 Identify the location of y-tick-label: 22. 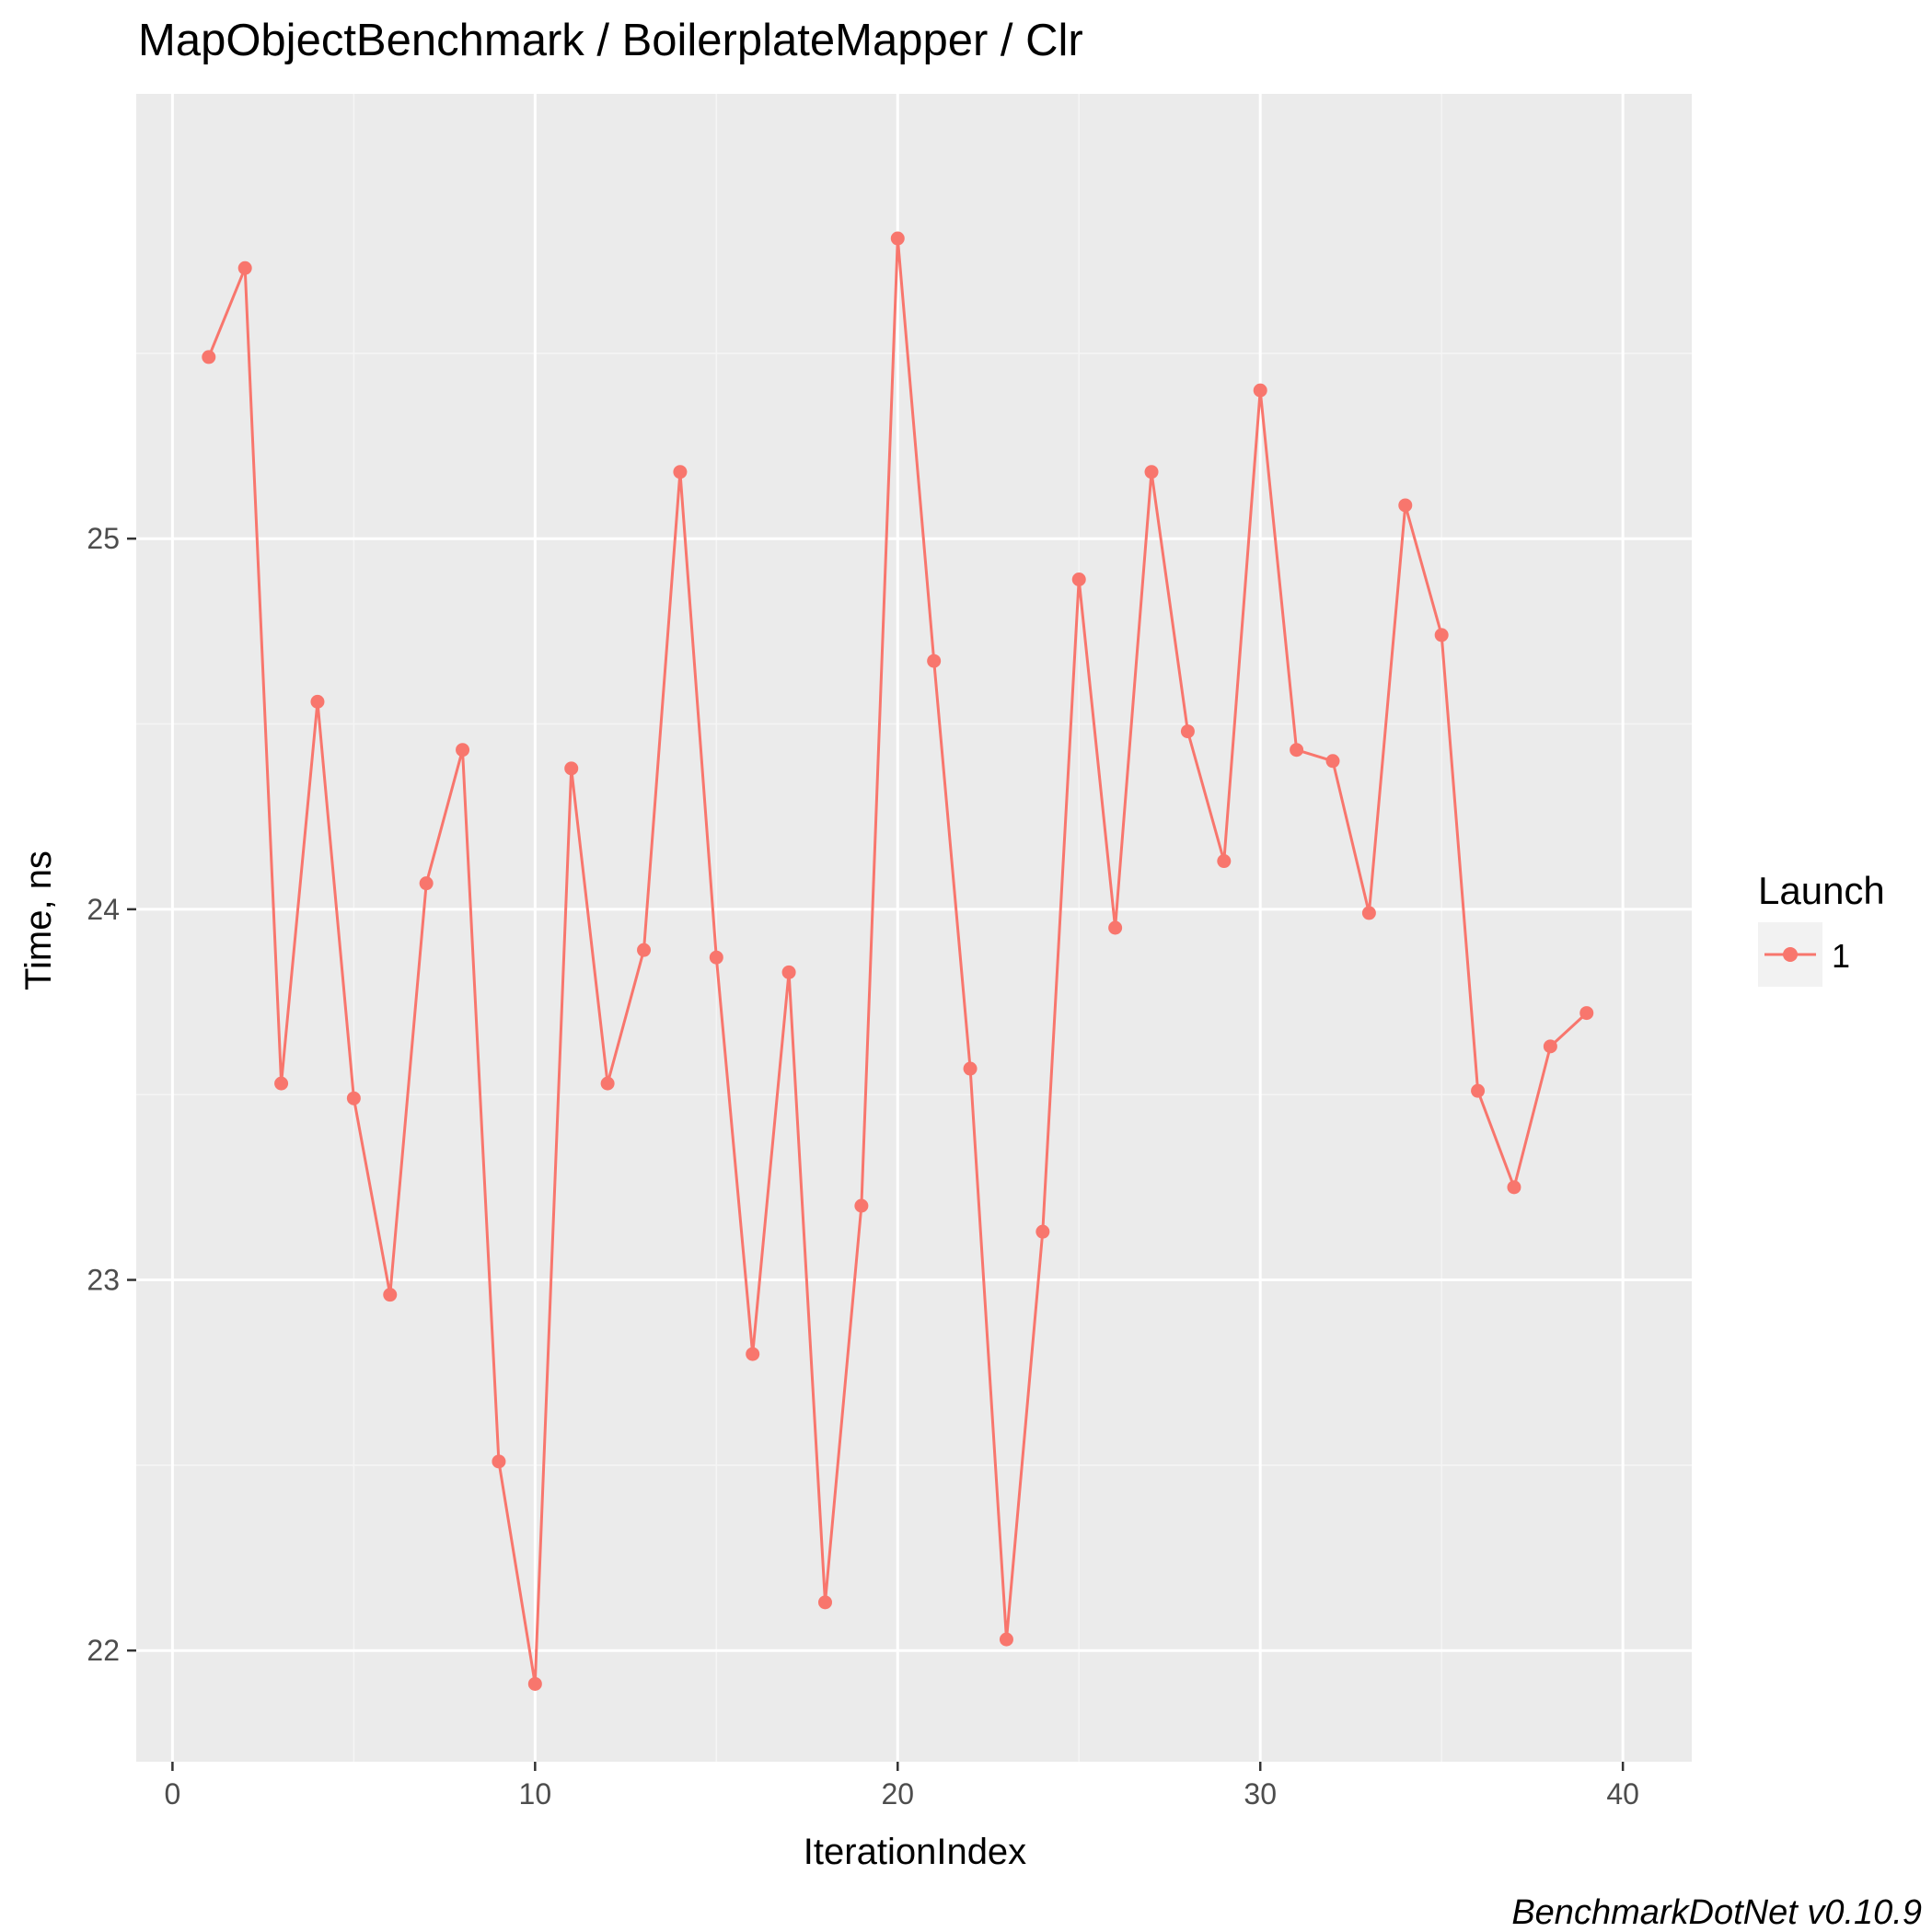
(104, 1651).